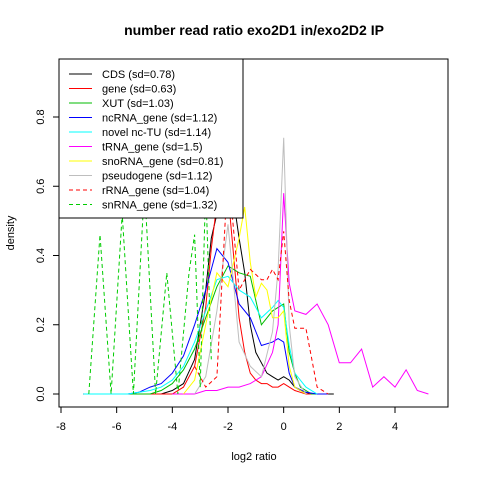  Describe the element at coordinates (228, 427) in the screenshot. I see `x-tick-label: -2` at that location.